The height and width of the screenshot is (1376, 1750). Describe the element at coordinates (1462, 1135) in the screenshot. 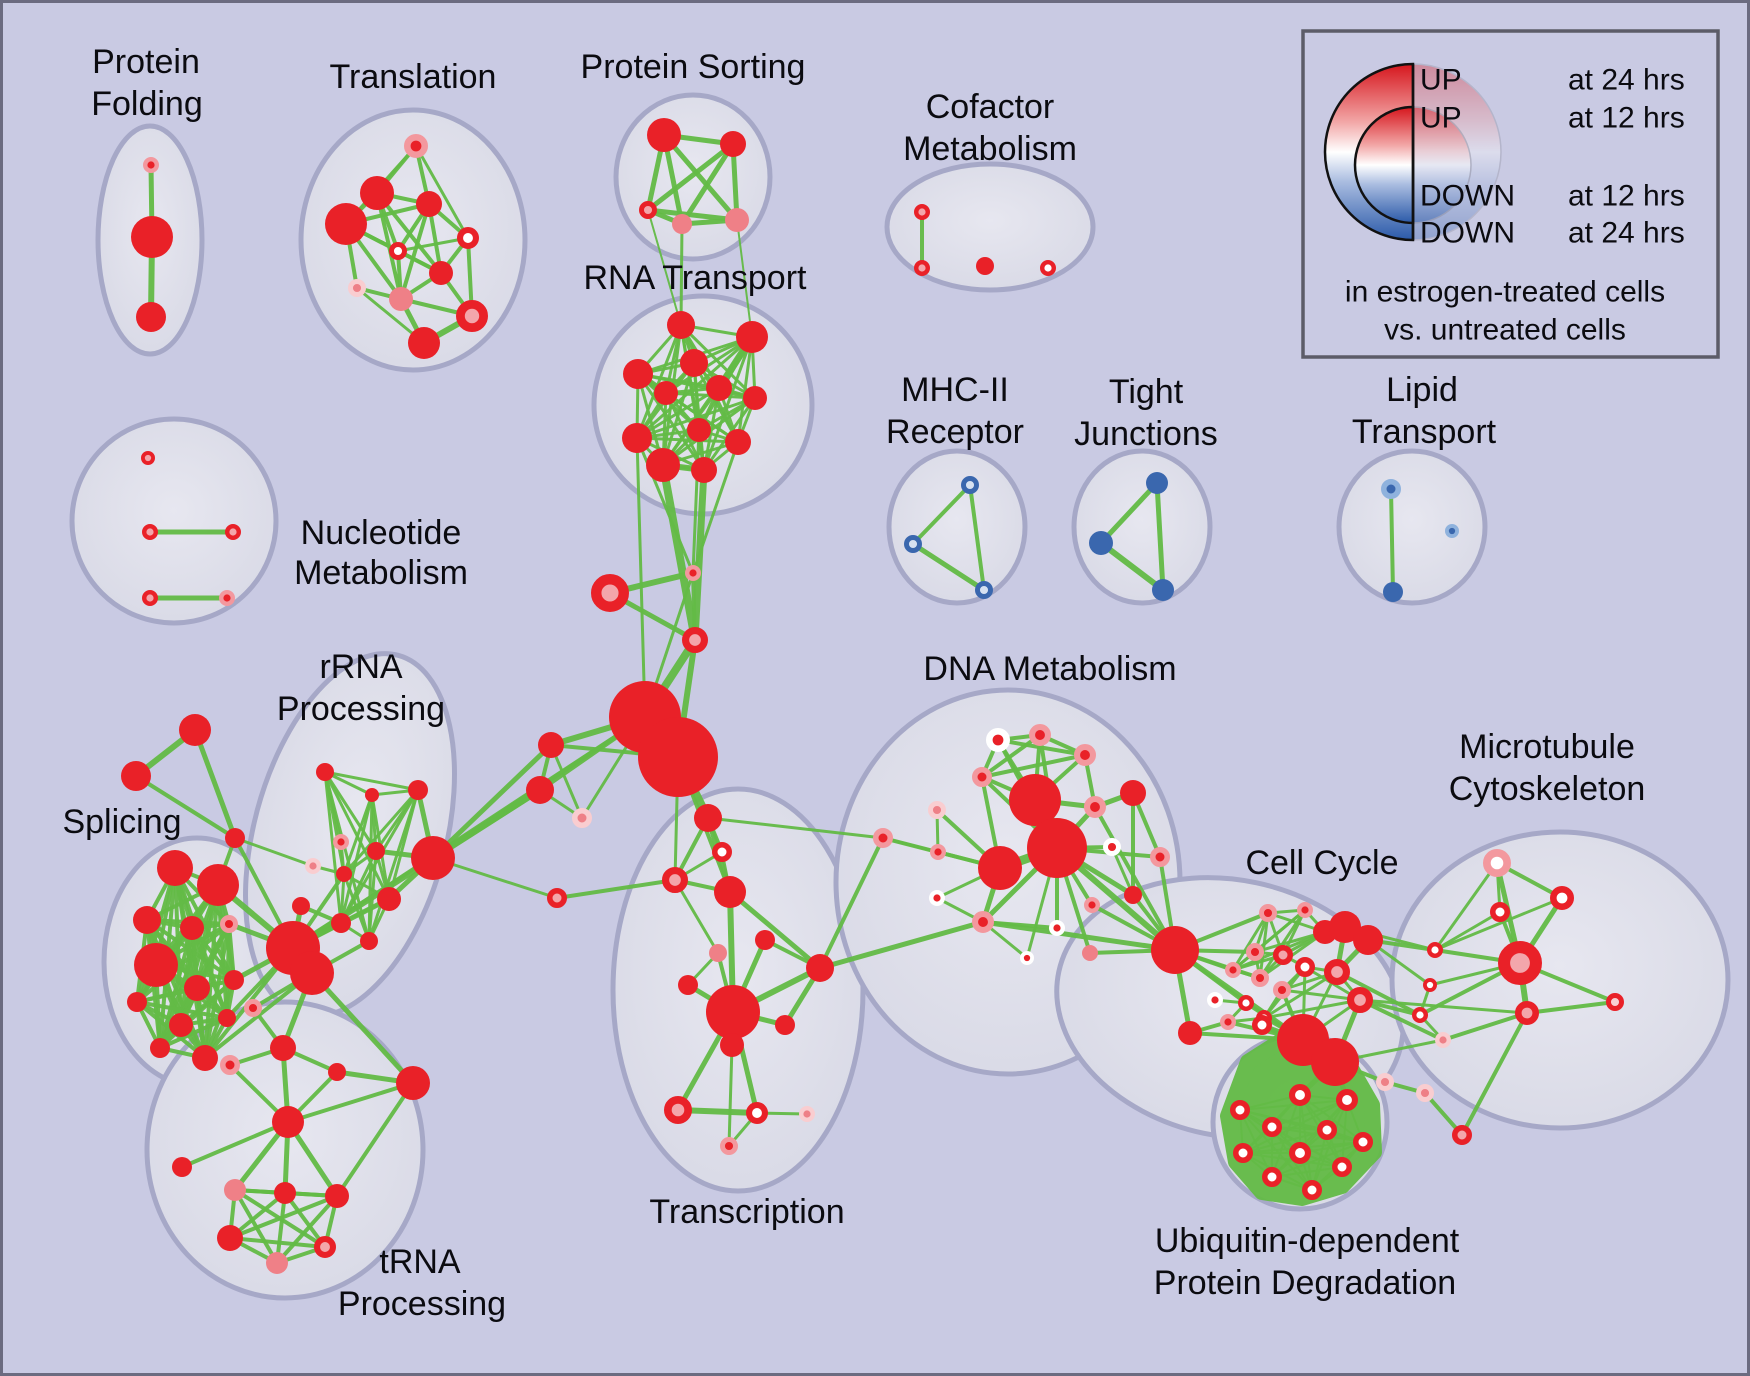

I see `node-mt11` at that location.